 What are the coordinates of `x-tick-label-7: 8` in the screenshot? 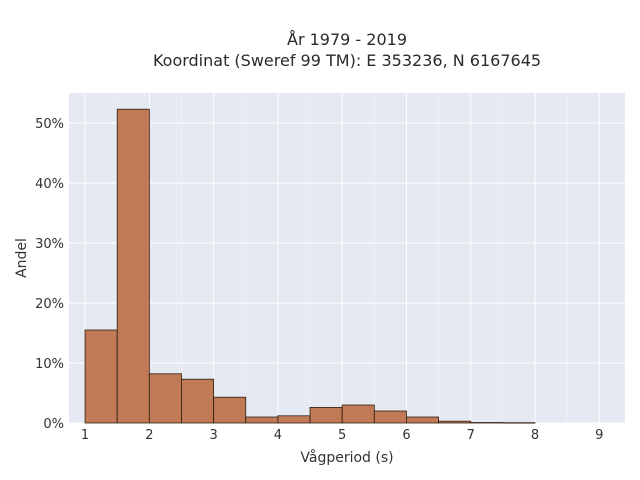 It's located at (535, 435).